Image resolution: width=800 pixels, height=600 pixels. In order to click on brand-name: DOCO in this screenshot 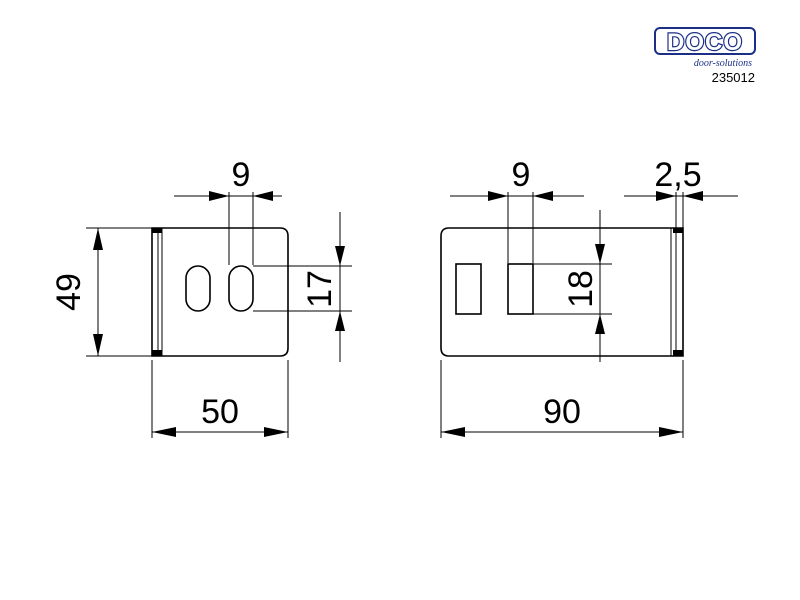, I will do `click(705, 42)`.